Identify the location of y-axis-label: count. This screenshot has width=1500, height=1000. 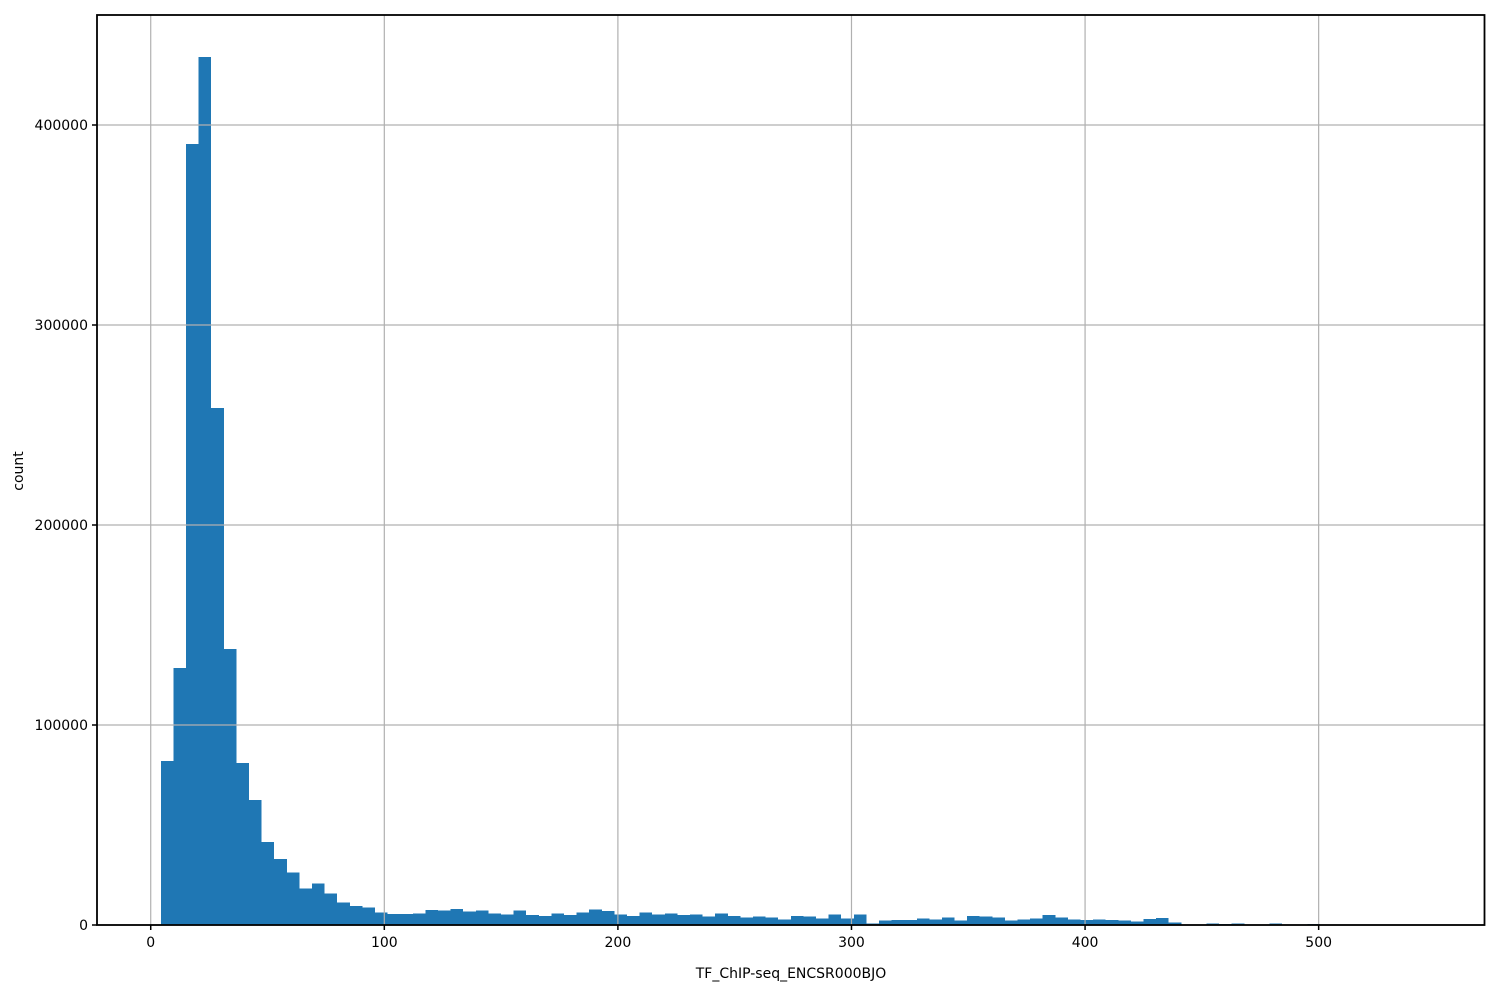
(19, 471).